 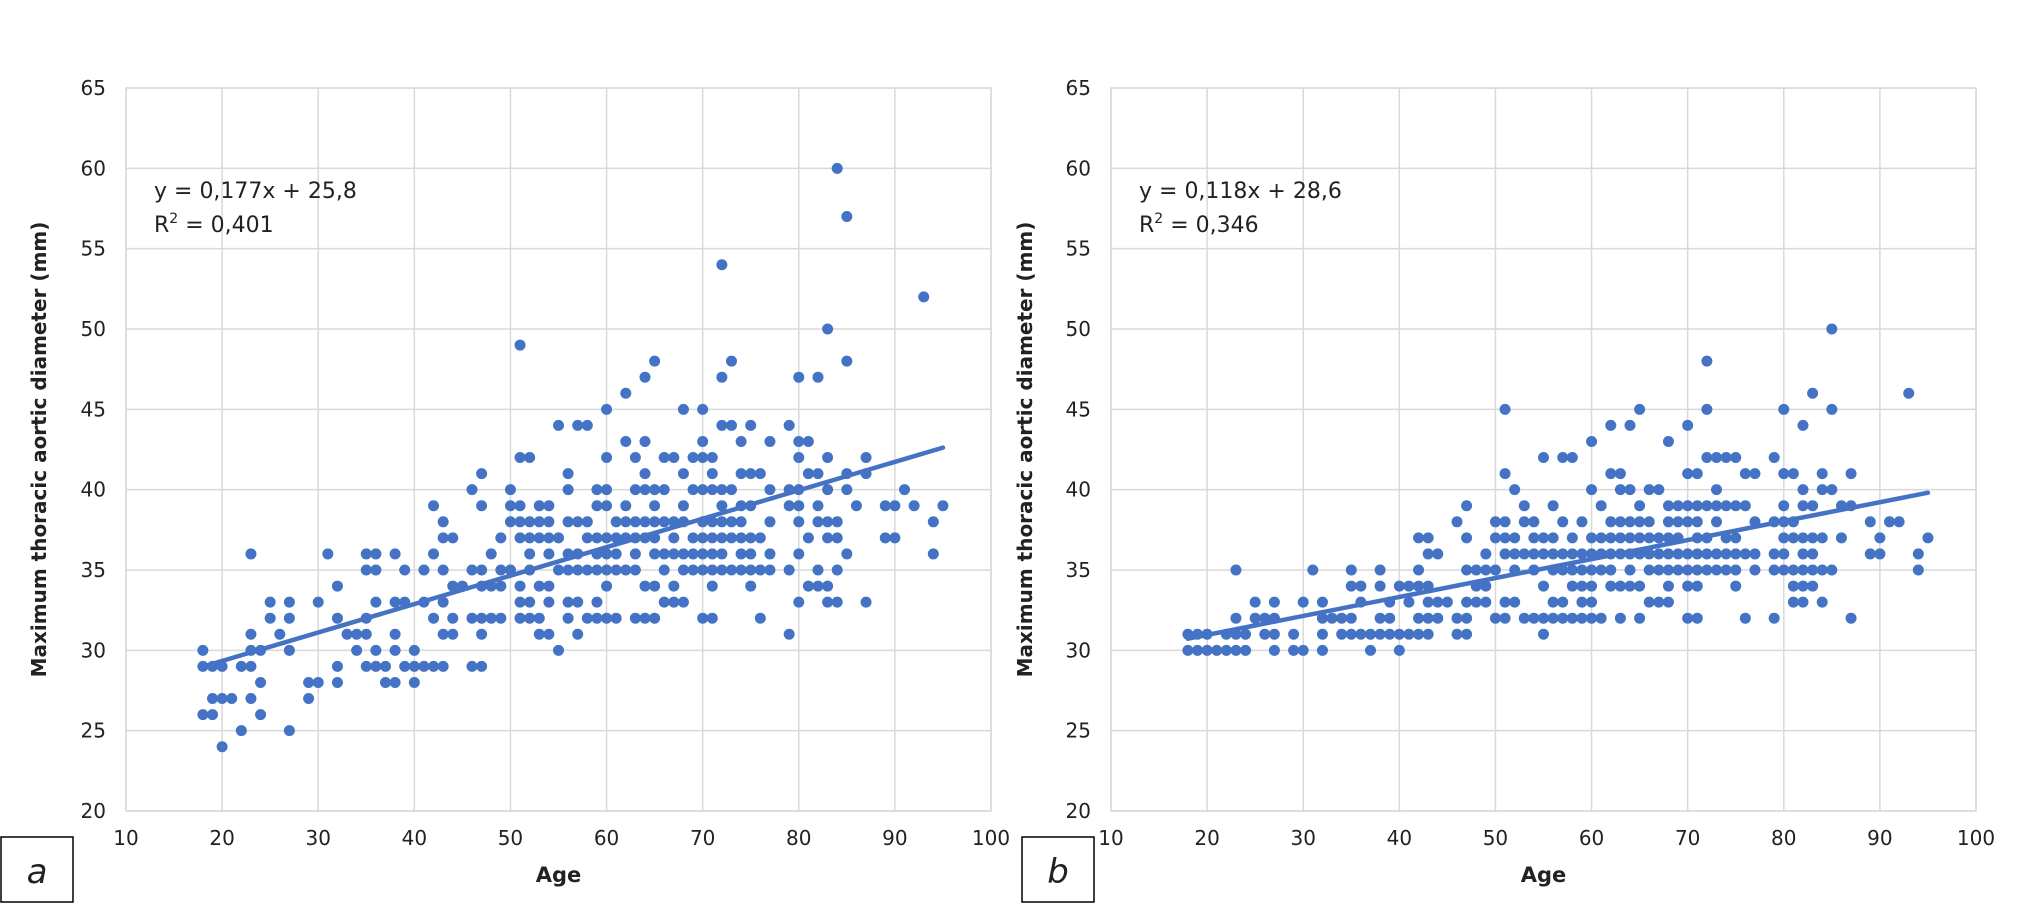 What do you see at coordinates (1078, 811) in the screenshot?
I see `y-tick-label: 20` at bounding box center [1078, 811].